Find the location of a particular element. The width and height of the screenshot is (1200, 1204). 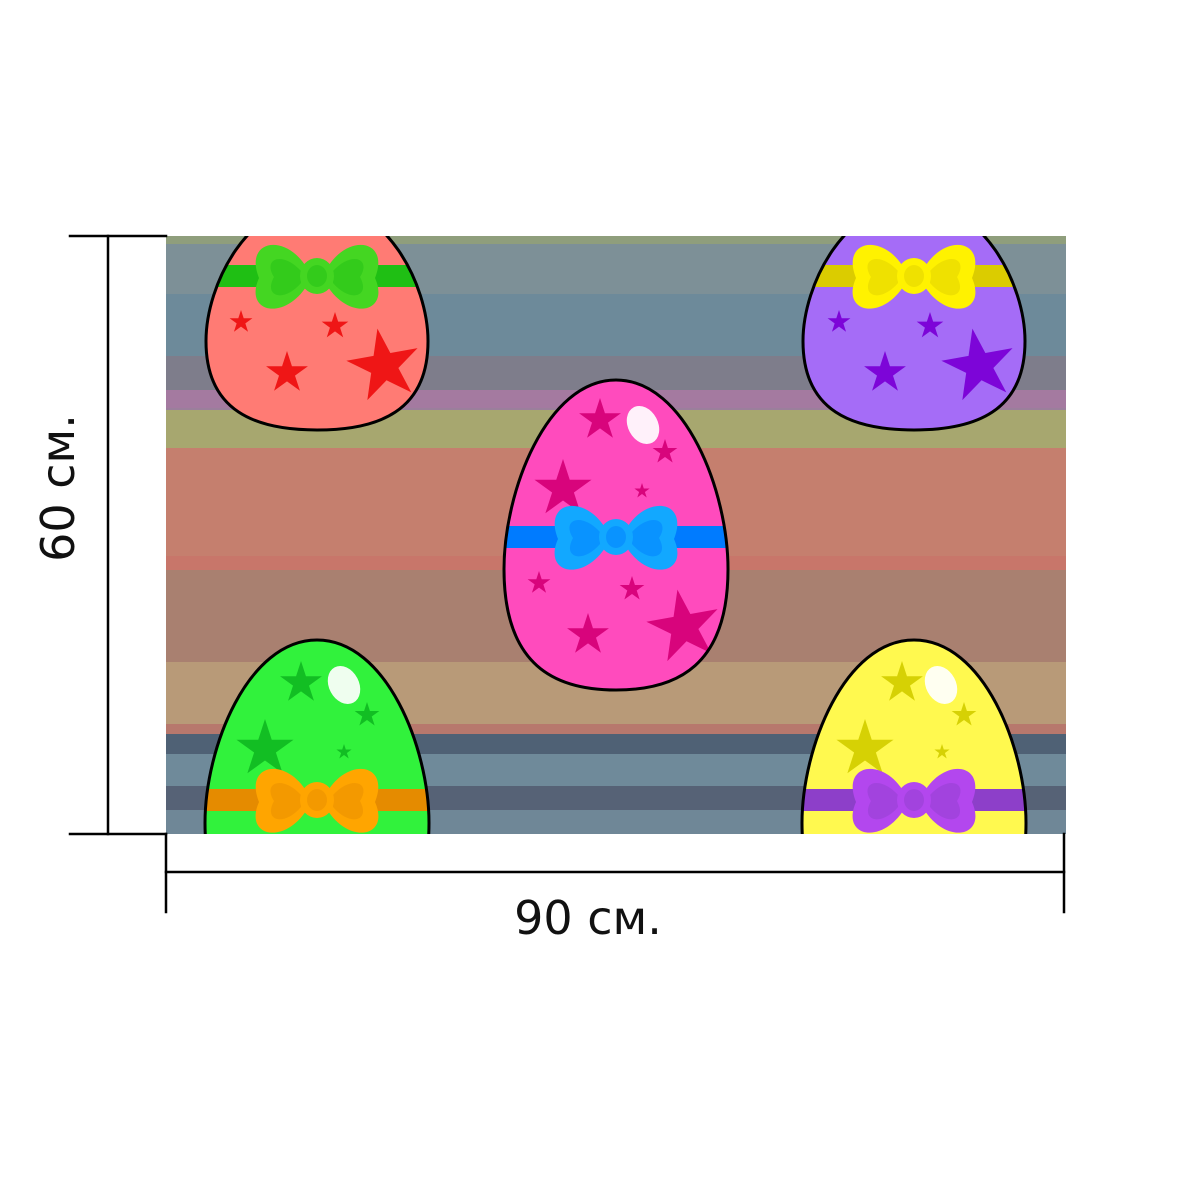

height-dimension-label: 60 см. is located at coordinates (58, 488).